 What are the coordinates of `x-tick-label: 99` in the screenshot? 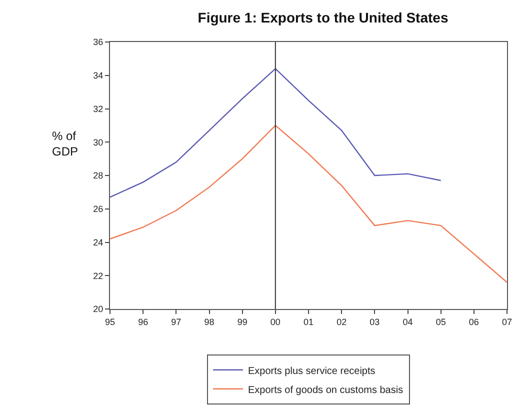 It's located at (242, 321).